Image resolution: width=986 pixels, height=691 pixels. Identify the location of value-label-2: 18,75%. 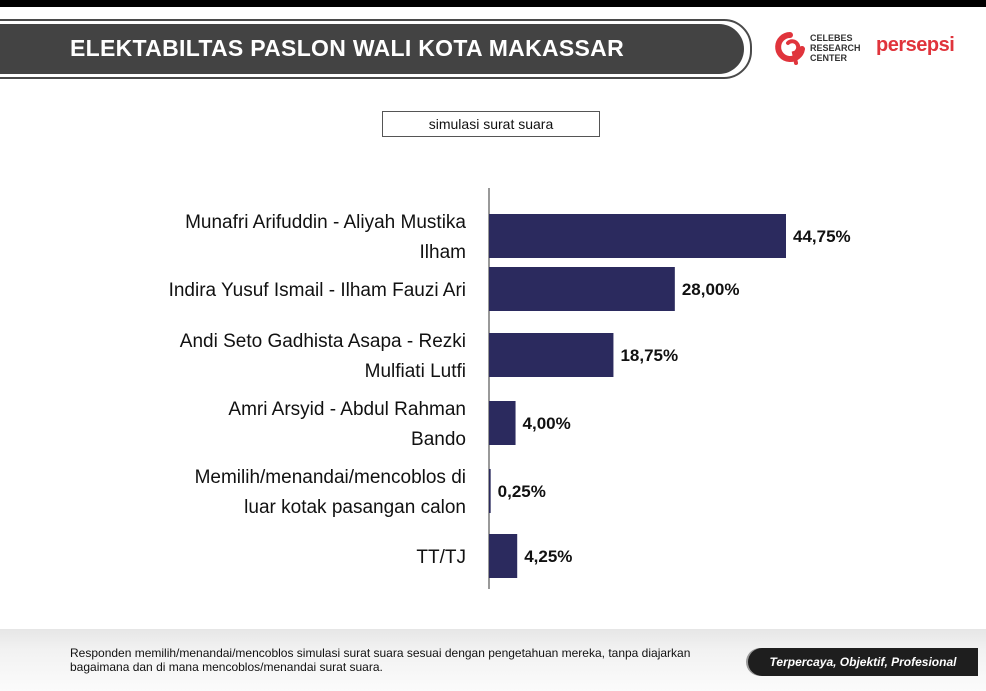
(649, 355).